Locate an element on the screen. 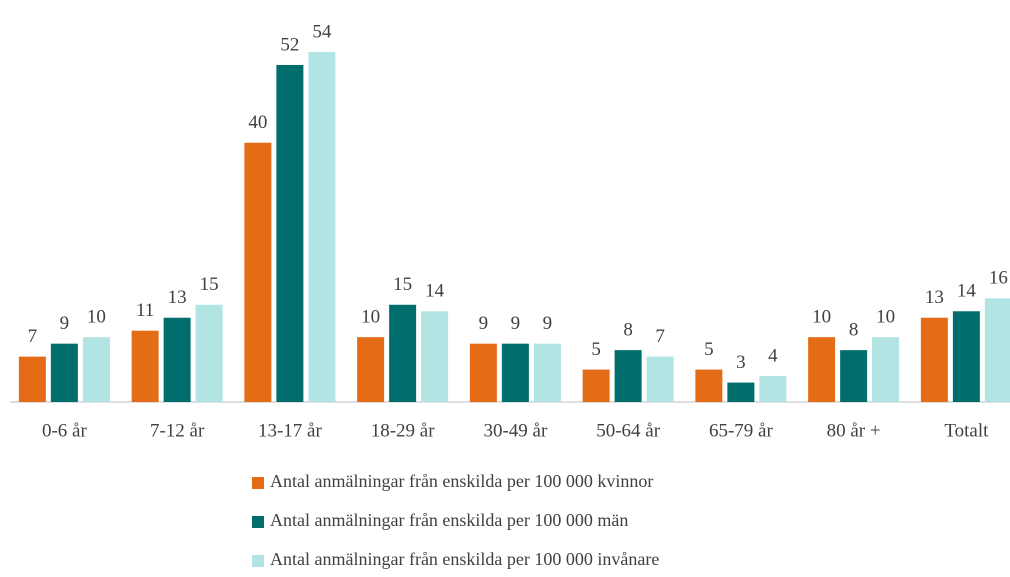  x-tick-label: Totalt is located at coordinates (966, 430).